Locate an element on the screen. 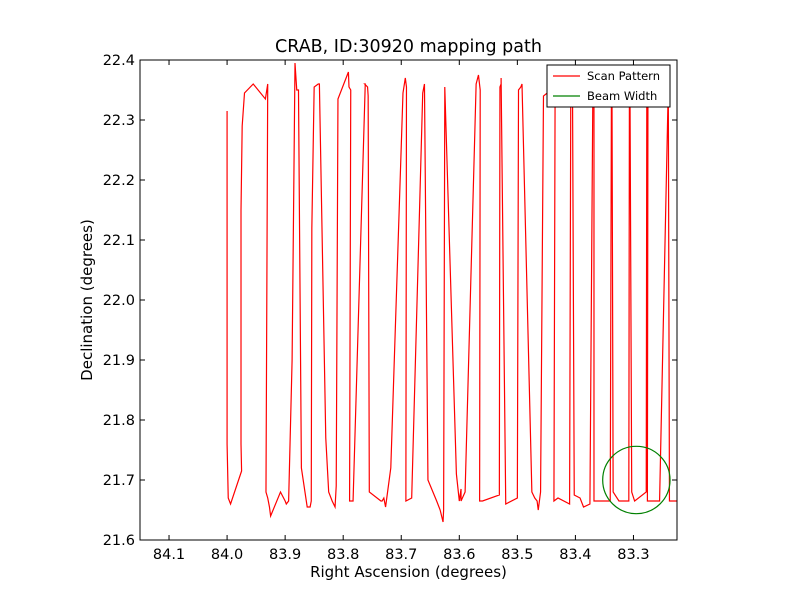 Image resolution: width=800 pixels, height=600 pixels. x-tick-label: 84.1 is located at coordinates (169, 555).